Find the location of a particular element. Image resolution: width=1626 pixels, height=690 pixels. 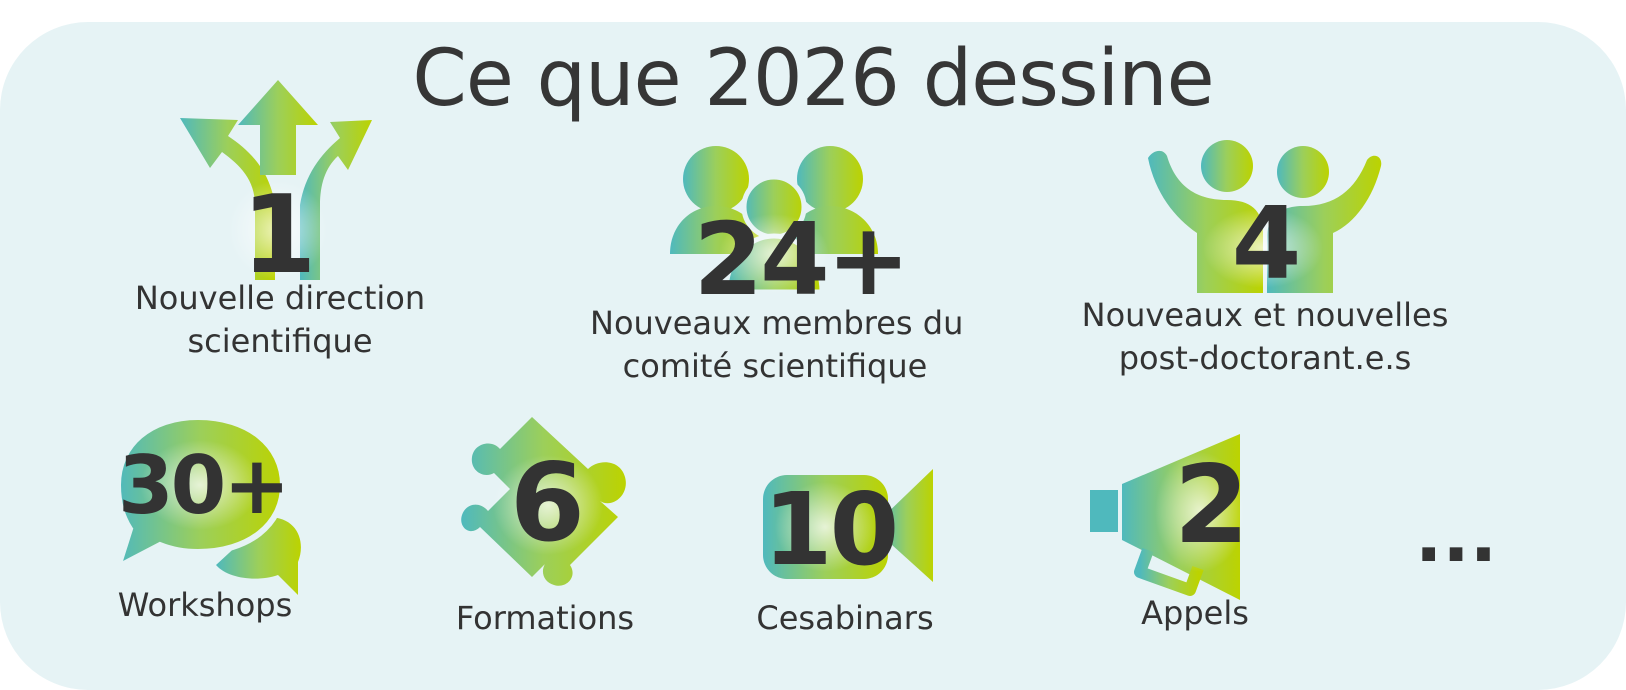

speech-bubbles-icon is located at coordinates (209, 506).